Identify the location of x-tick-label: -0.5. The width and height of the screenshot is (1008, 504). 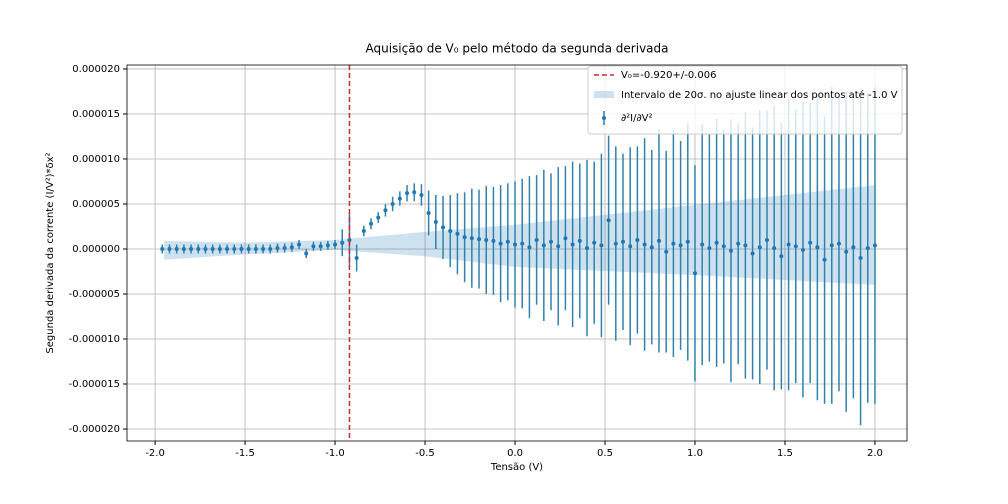
(425, 453).